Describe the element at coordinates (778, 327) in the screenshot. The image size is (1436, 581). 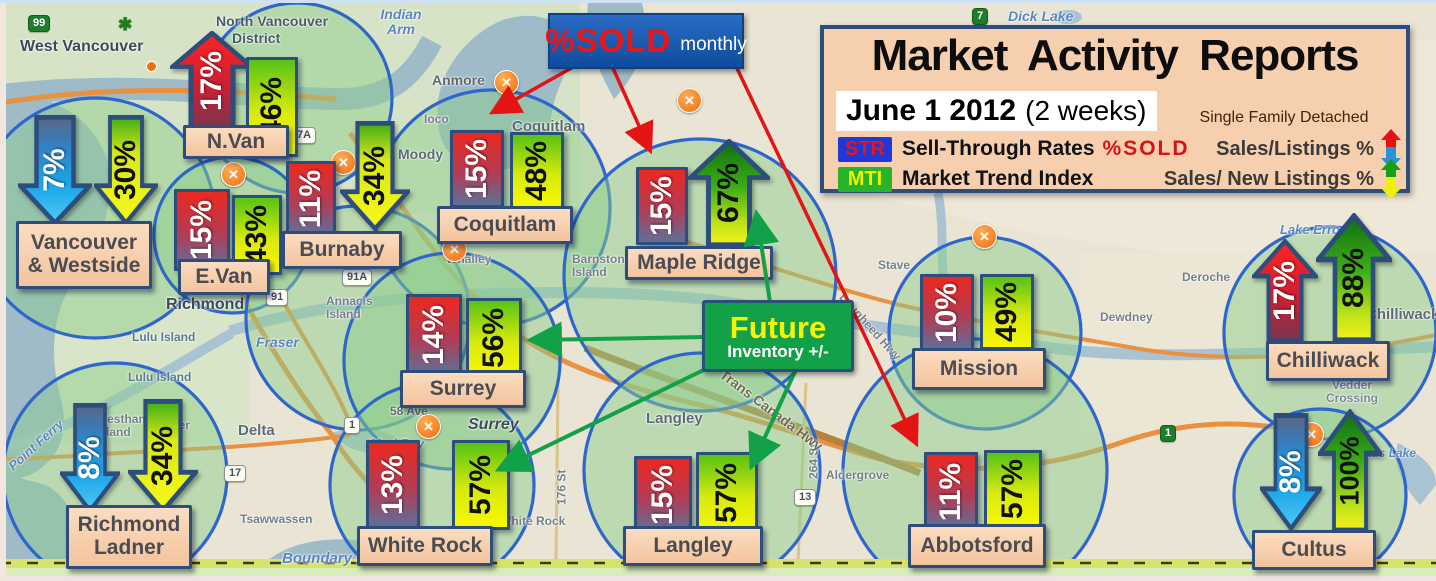
I see `future-callout-title: Future` at that location.